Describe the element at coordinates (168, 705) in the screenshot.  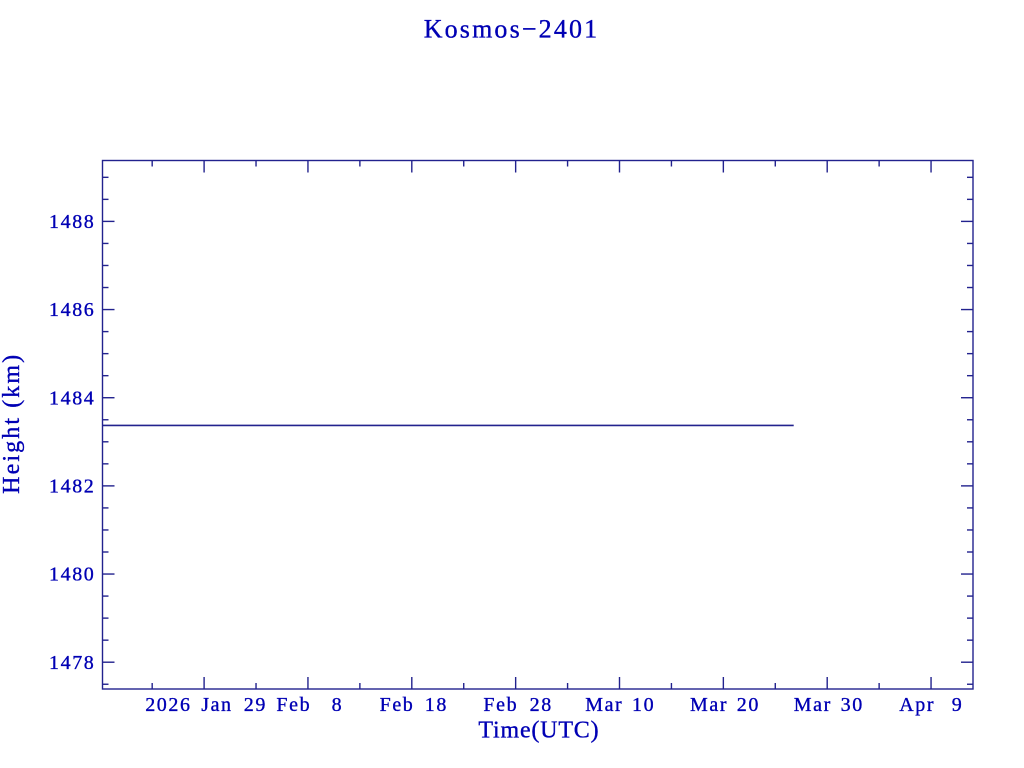
I see `svg-text: 2026` at that location.